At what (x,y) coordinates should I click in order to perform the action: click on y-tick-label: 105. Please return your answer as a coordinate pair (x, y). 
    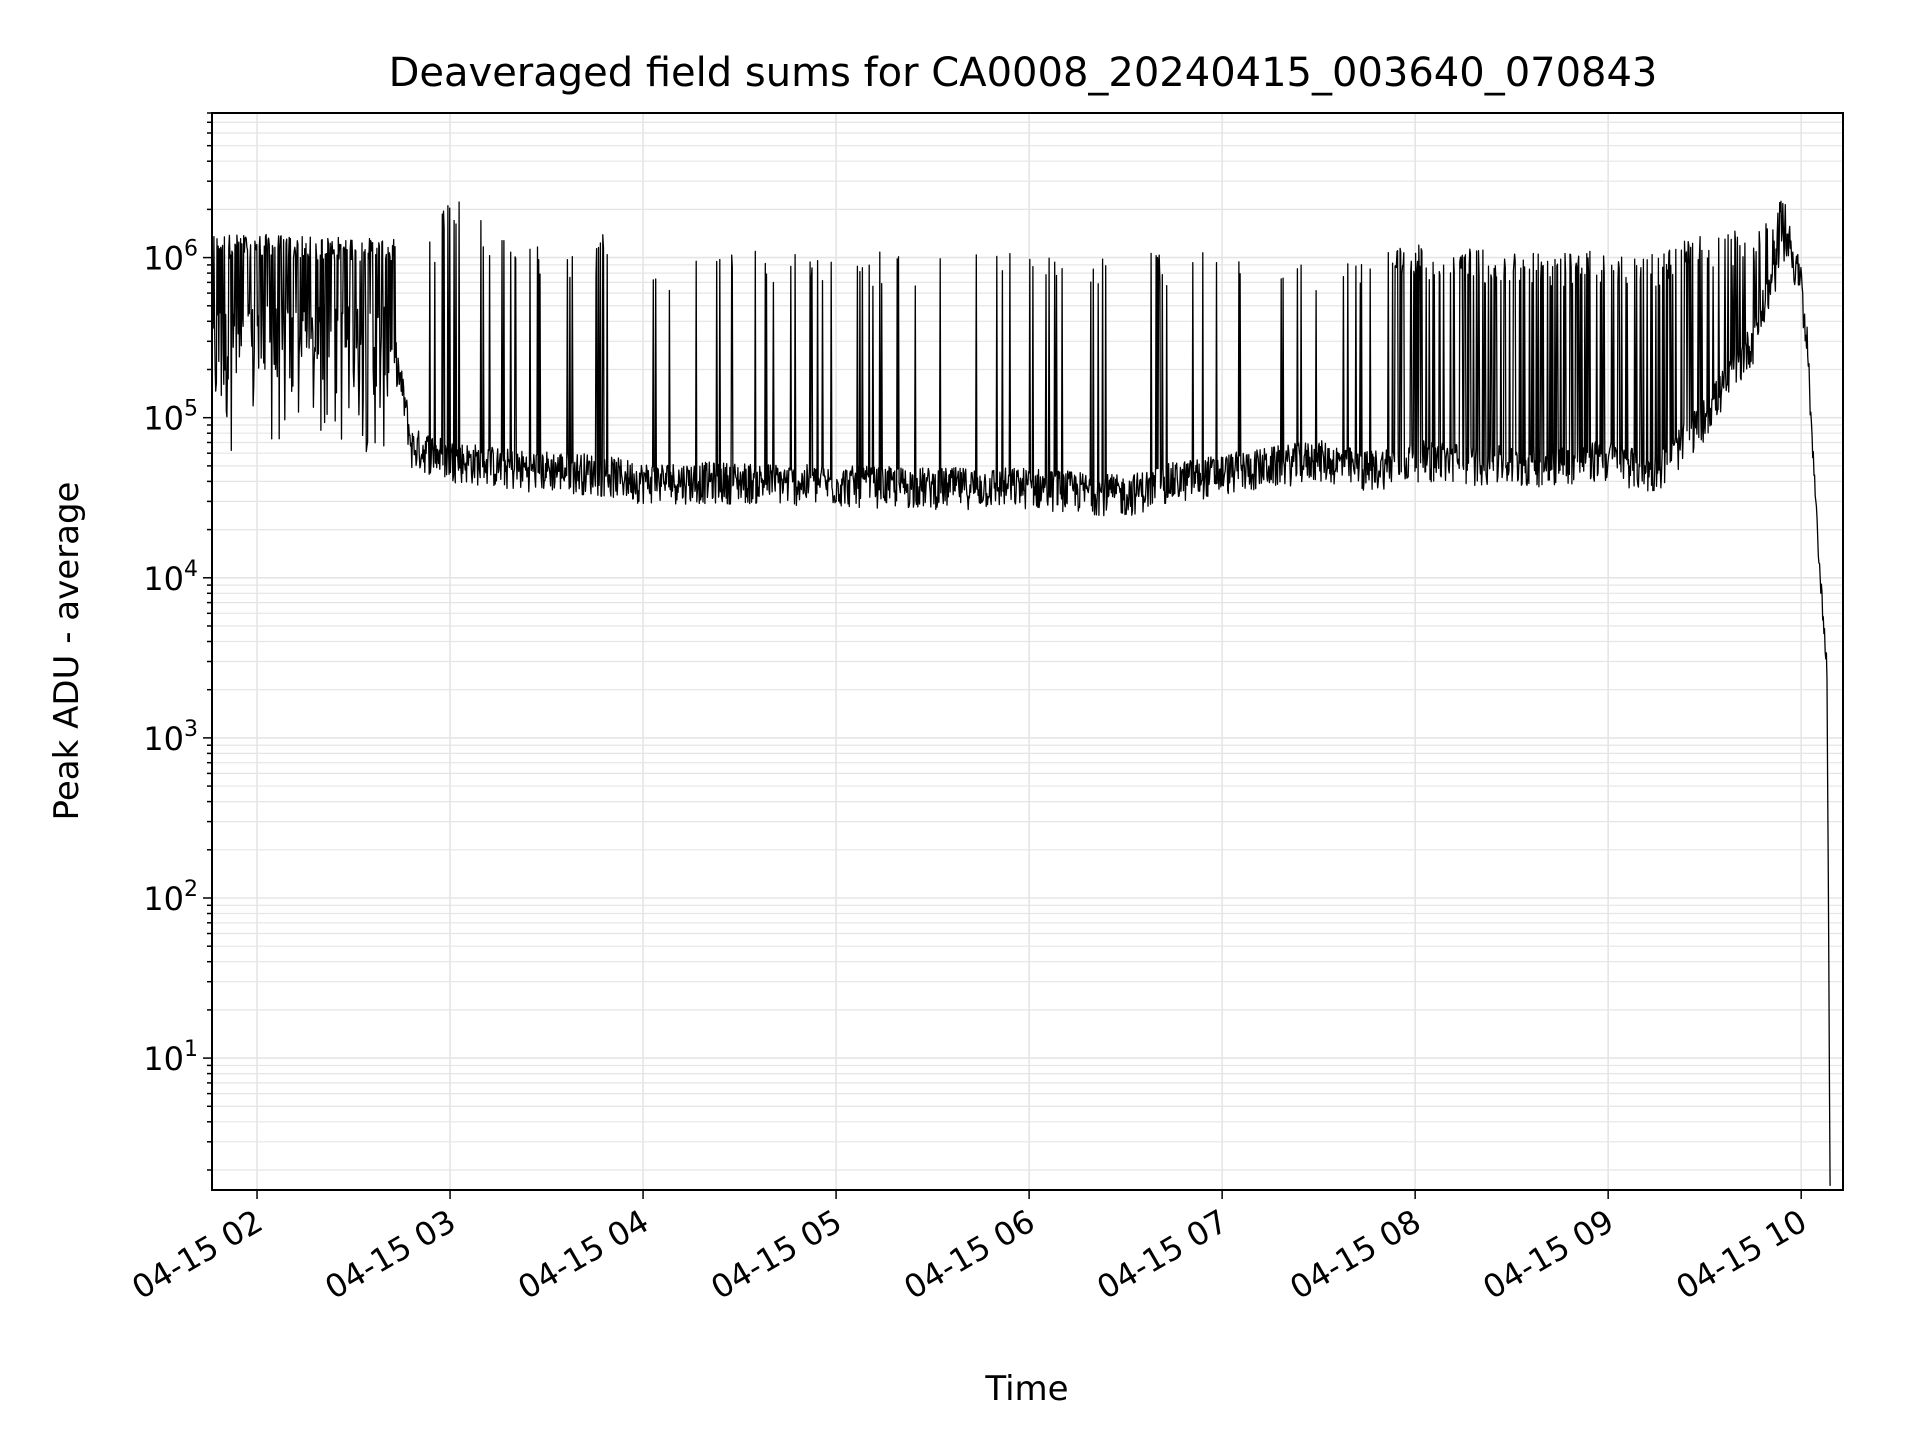
    Looking at the image, I should click on (170, 417).